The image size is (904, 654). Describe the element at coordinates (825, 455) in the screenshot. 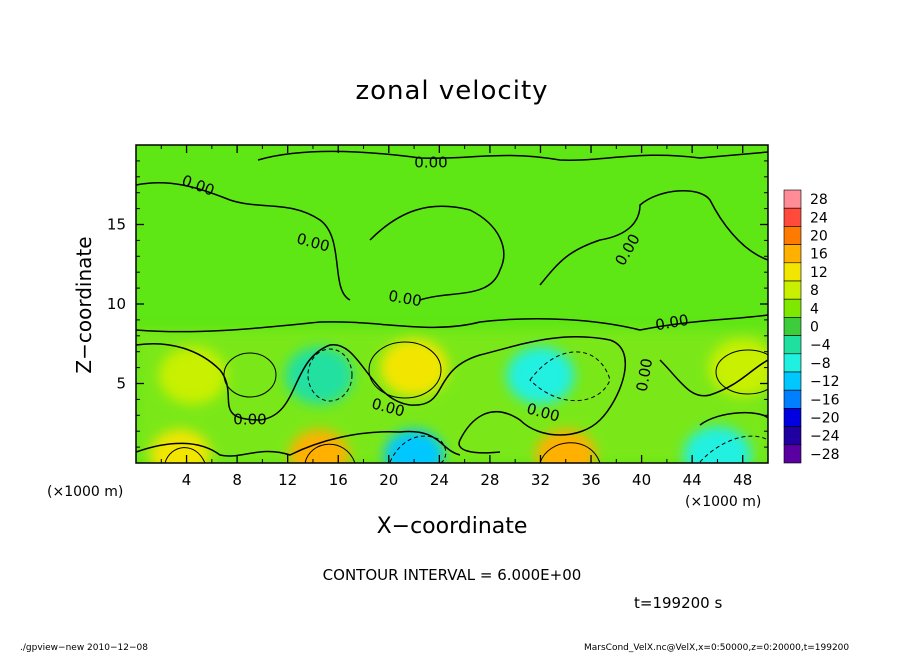

I see `colorbar-label: −28` at that location.